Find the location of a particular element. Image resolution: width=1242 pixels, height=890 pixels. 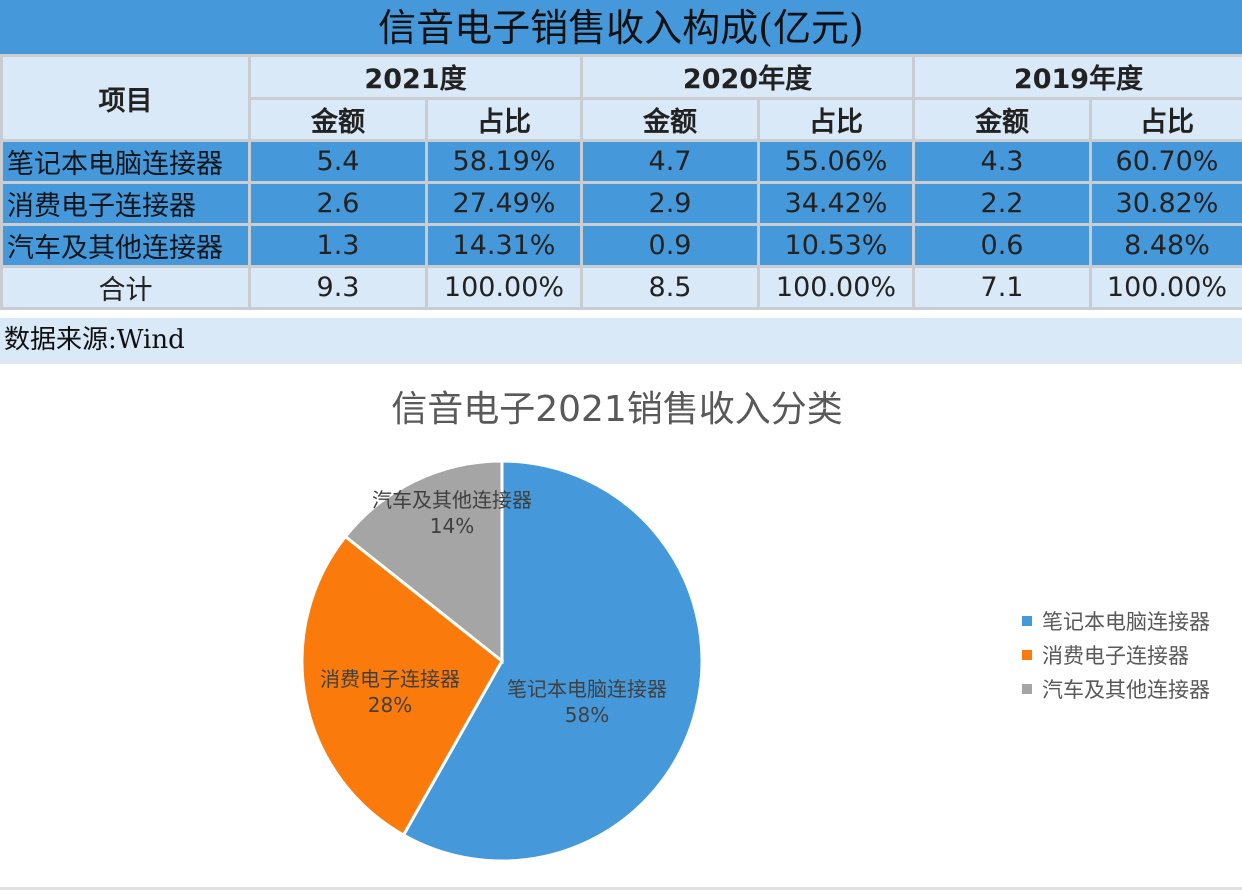

table-row: 消费电子连接器 2.6 27.49% 2.9 34.42% 2.2 30.82% is located at coordinates (621, 203).